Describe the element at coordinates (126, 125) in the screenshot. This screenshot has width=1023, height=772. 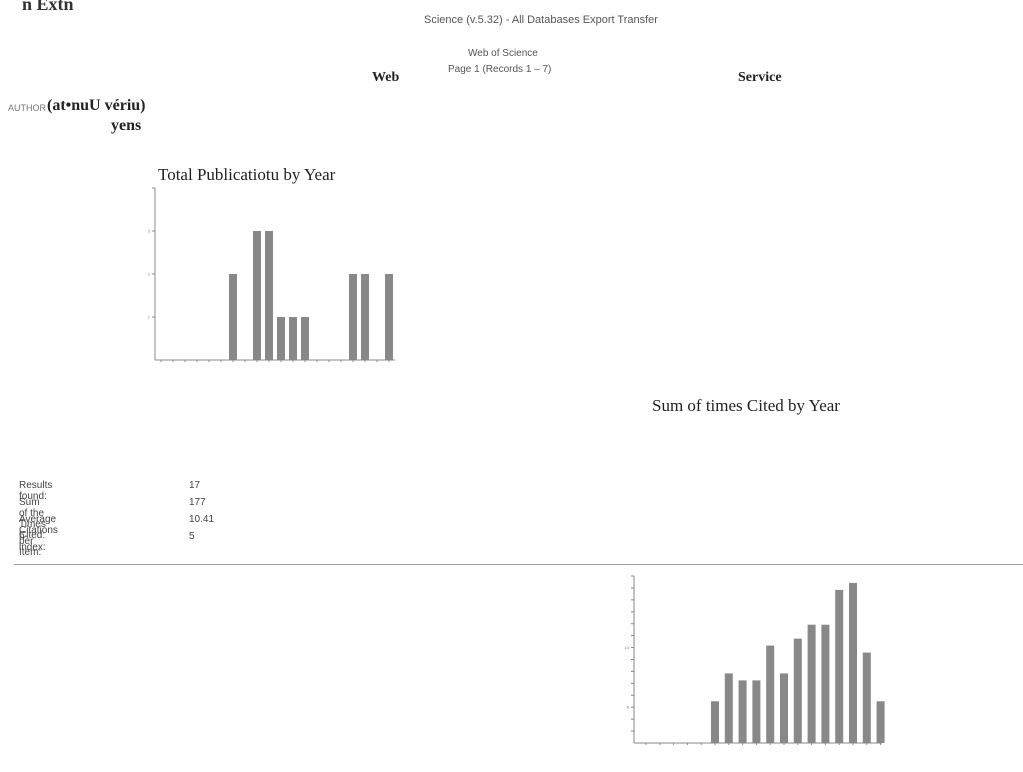
I see `author-field-value-continued: yens` at that location.